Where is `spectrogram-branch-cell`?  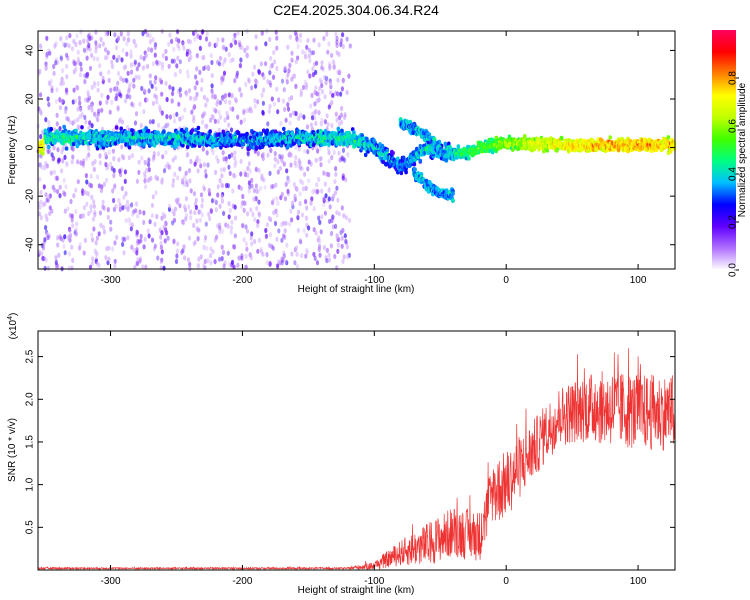
spectrogram-branch-cell is located at coordinates (446, 160).